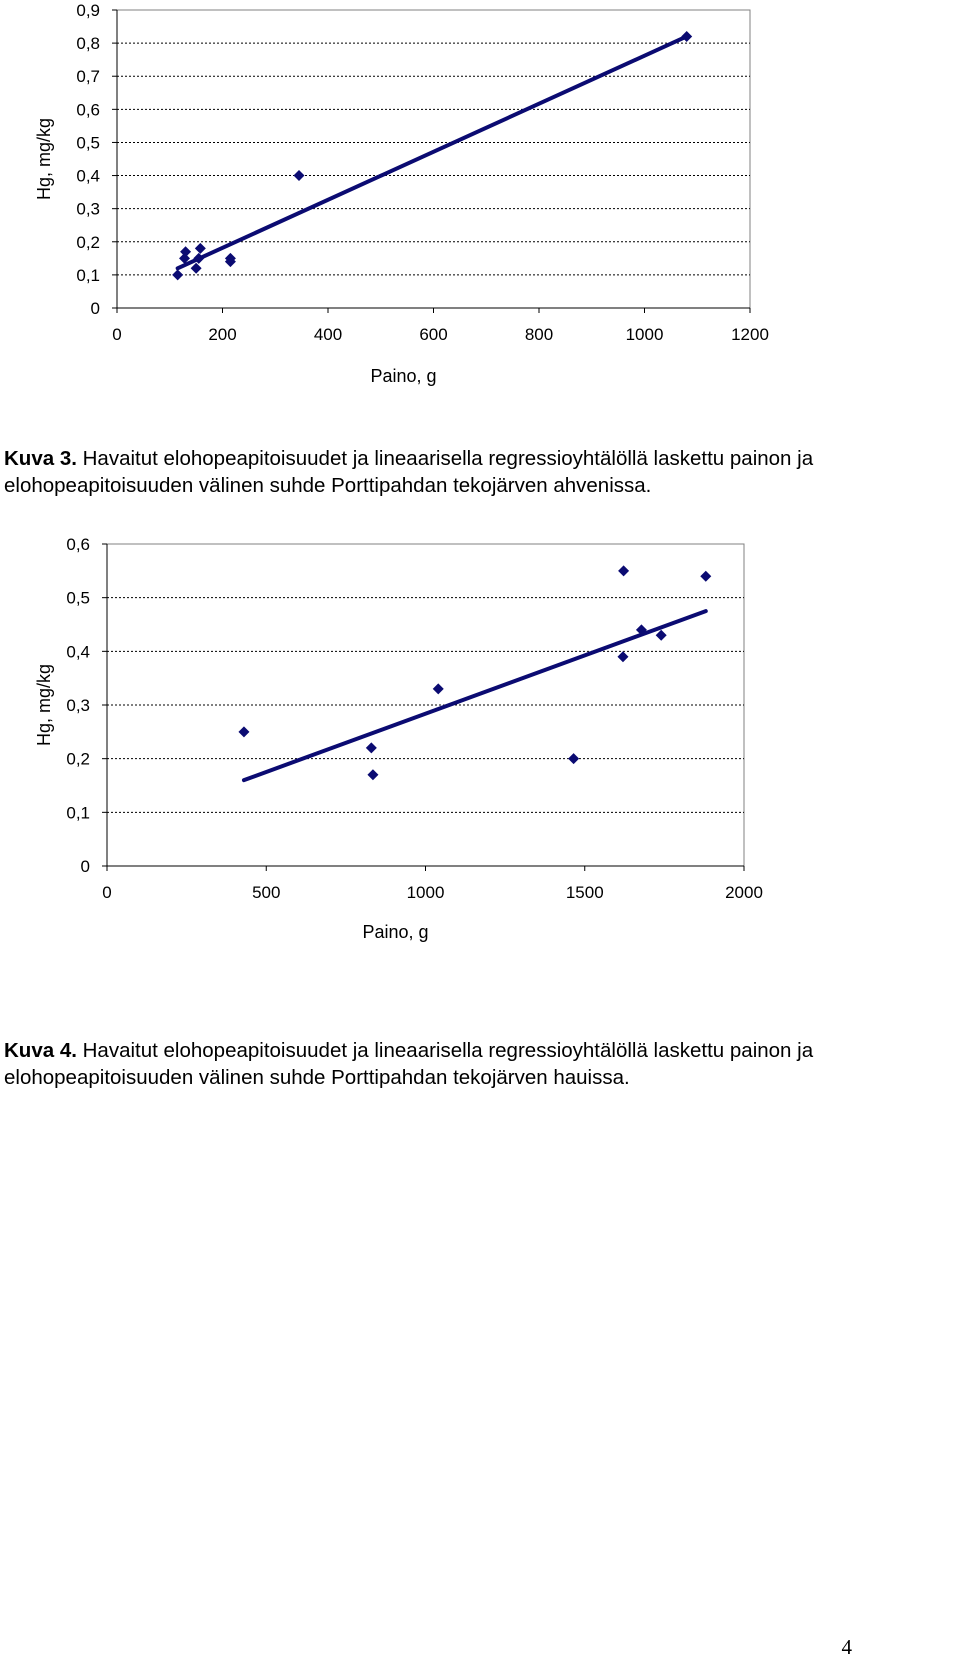 This screenshot has width=960, height=1662. What do you see at coordinates (328, 334) in the screenshot?
I see `x-tick-label: 400` at bounding box center [328, 334].